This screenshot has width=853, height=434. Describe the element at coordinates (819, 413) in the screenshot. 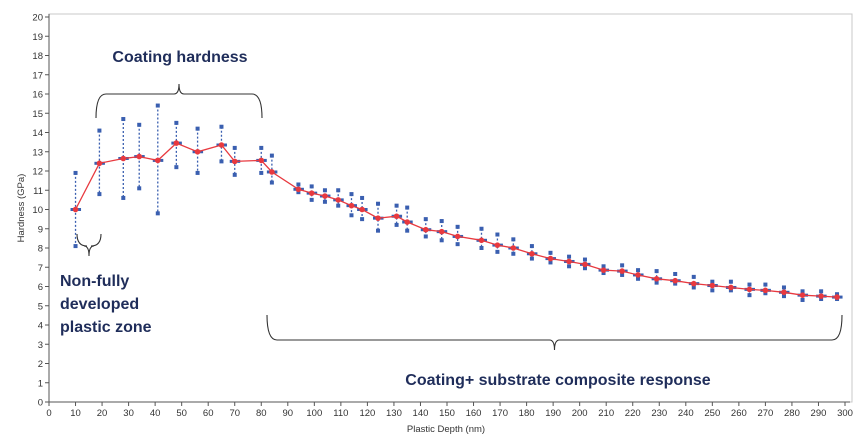

I see `x-tick-label: 290` at that location.